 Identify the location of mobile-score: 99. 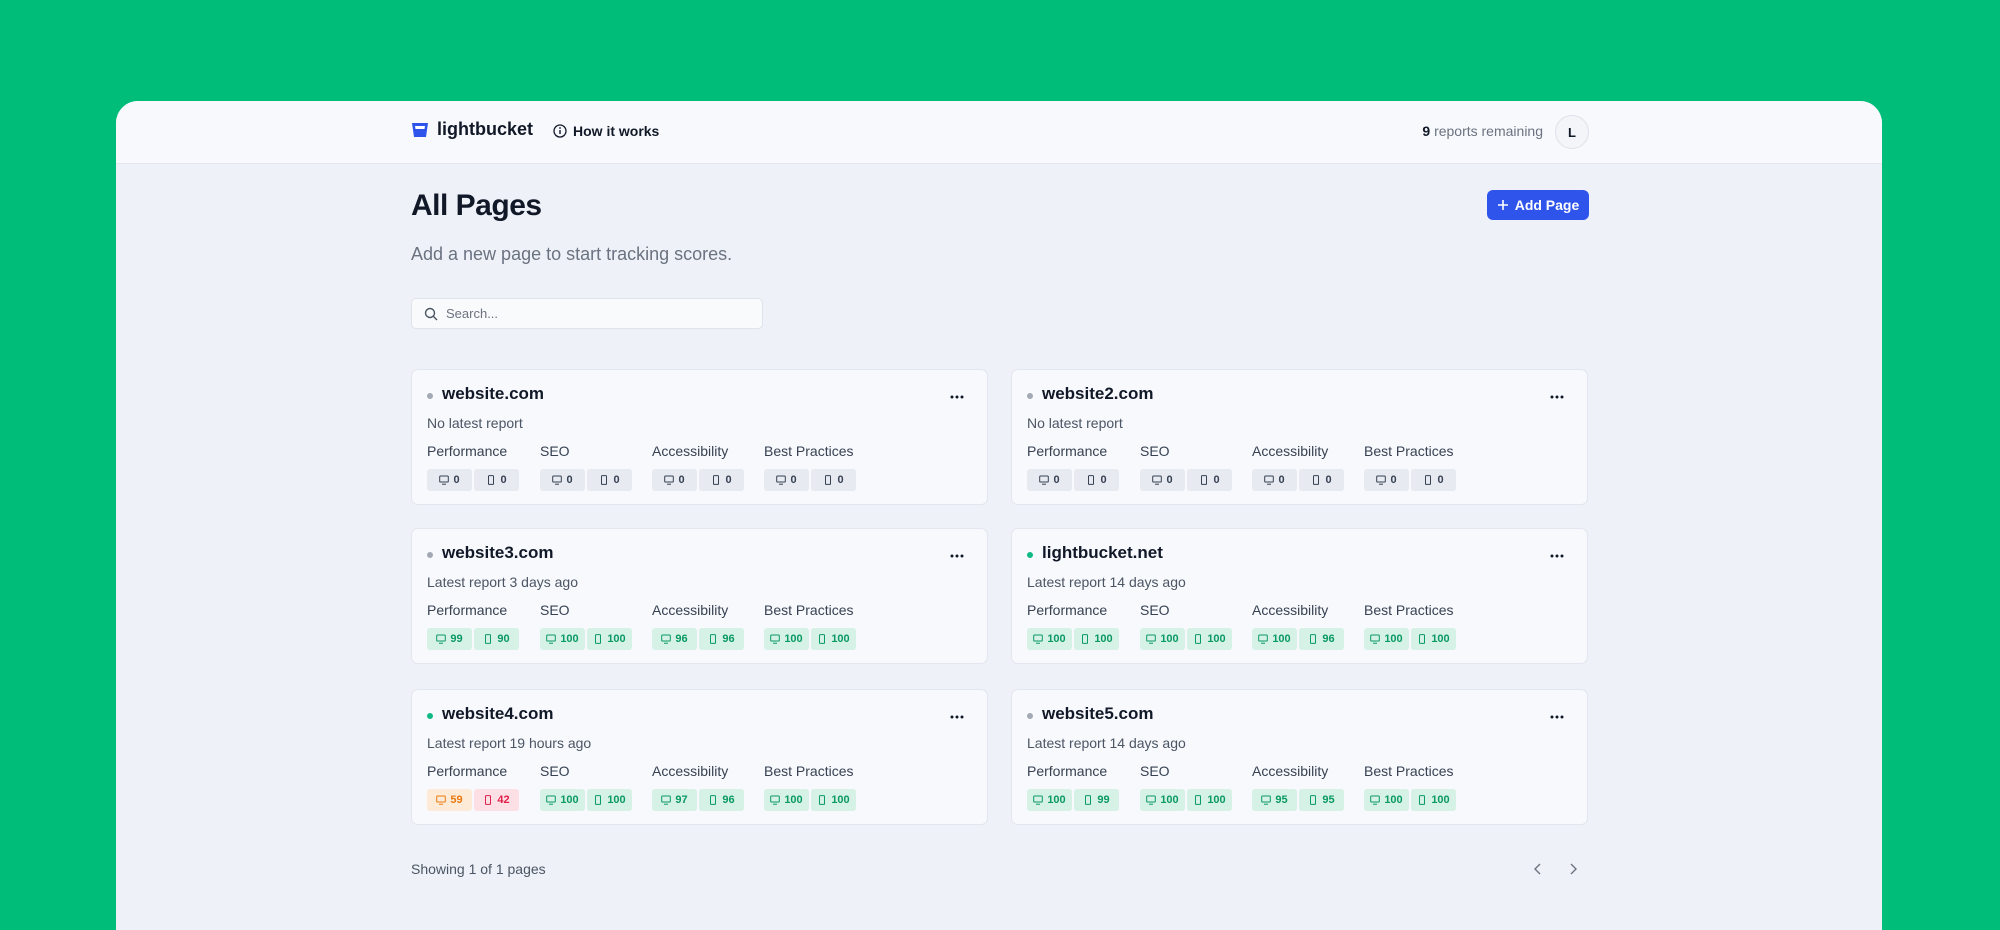
(1096, 800).